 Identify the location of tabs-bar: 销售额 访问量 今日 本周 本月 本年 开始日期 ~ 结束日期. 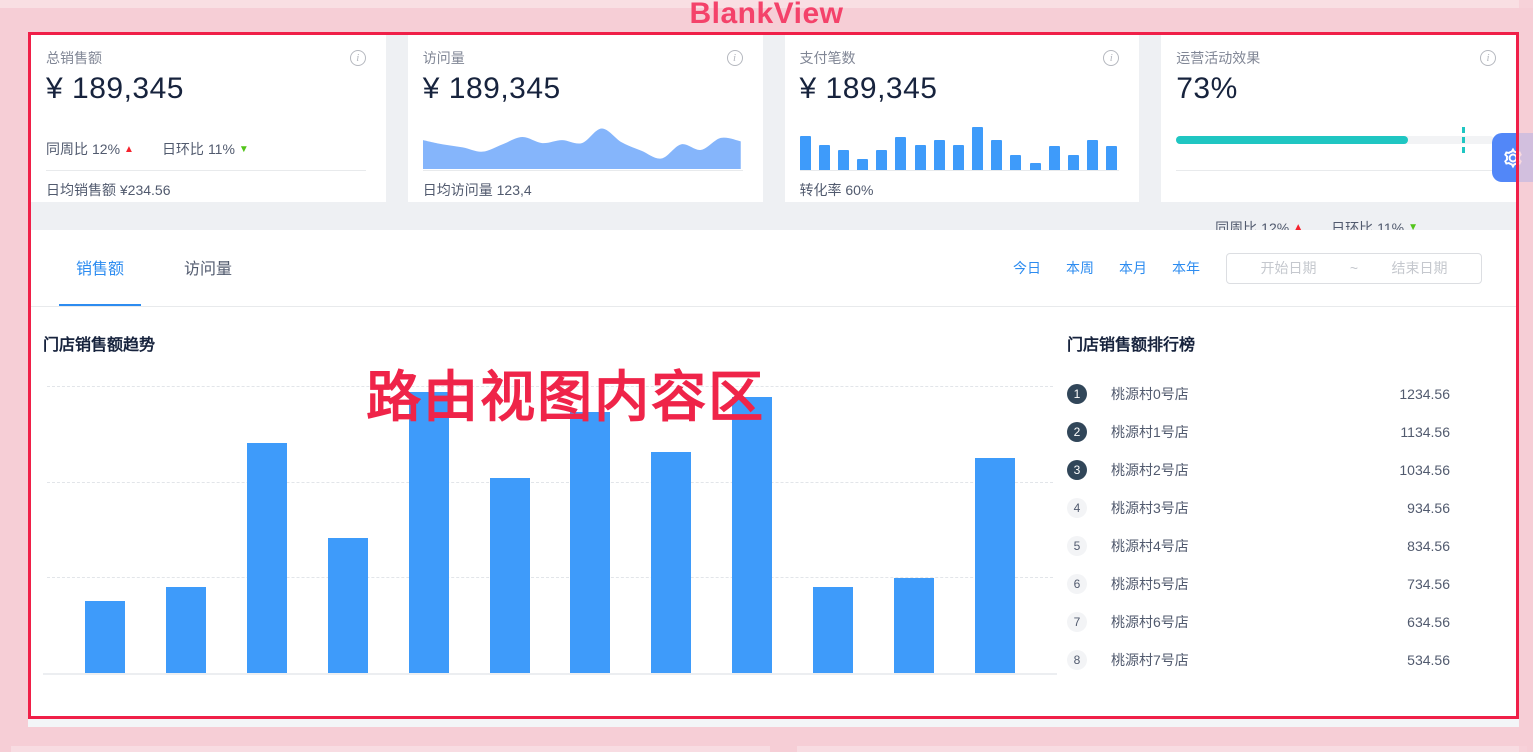
(773, 268).